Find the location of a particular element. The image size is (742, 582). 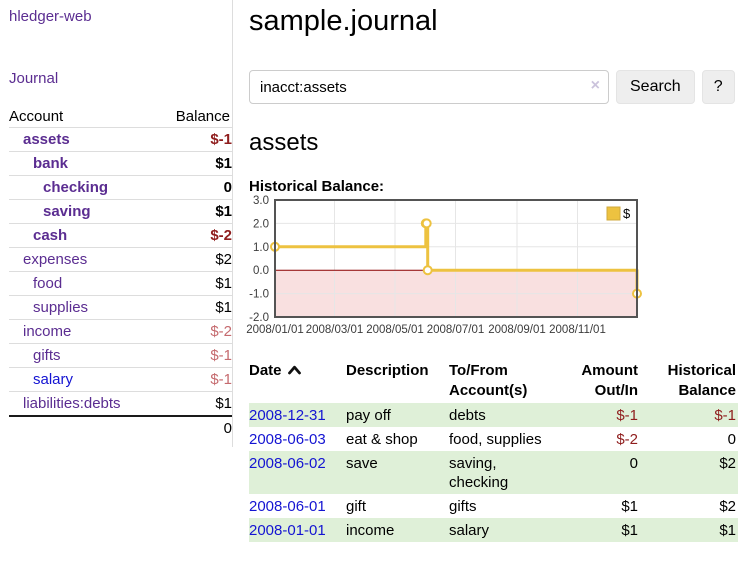

account-row: assets $-1 is located at coordinates (120, 139).